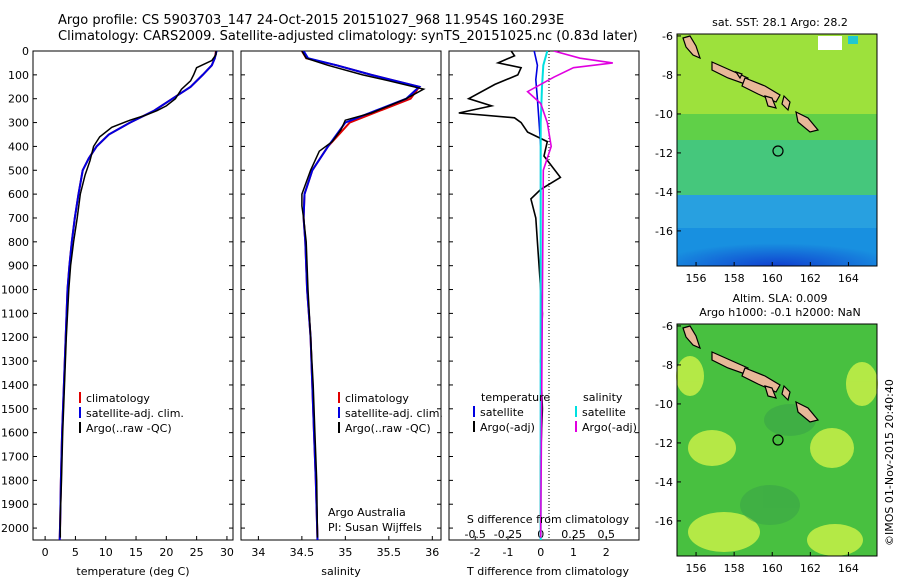 This screenshot has height=580, width=900. I want to click on sst-map-frame, so click(777, 150).